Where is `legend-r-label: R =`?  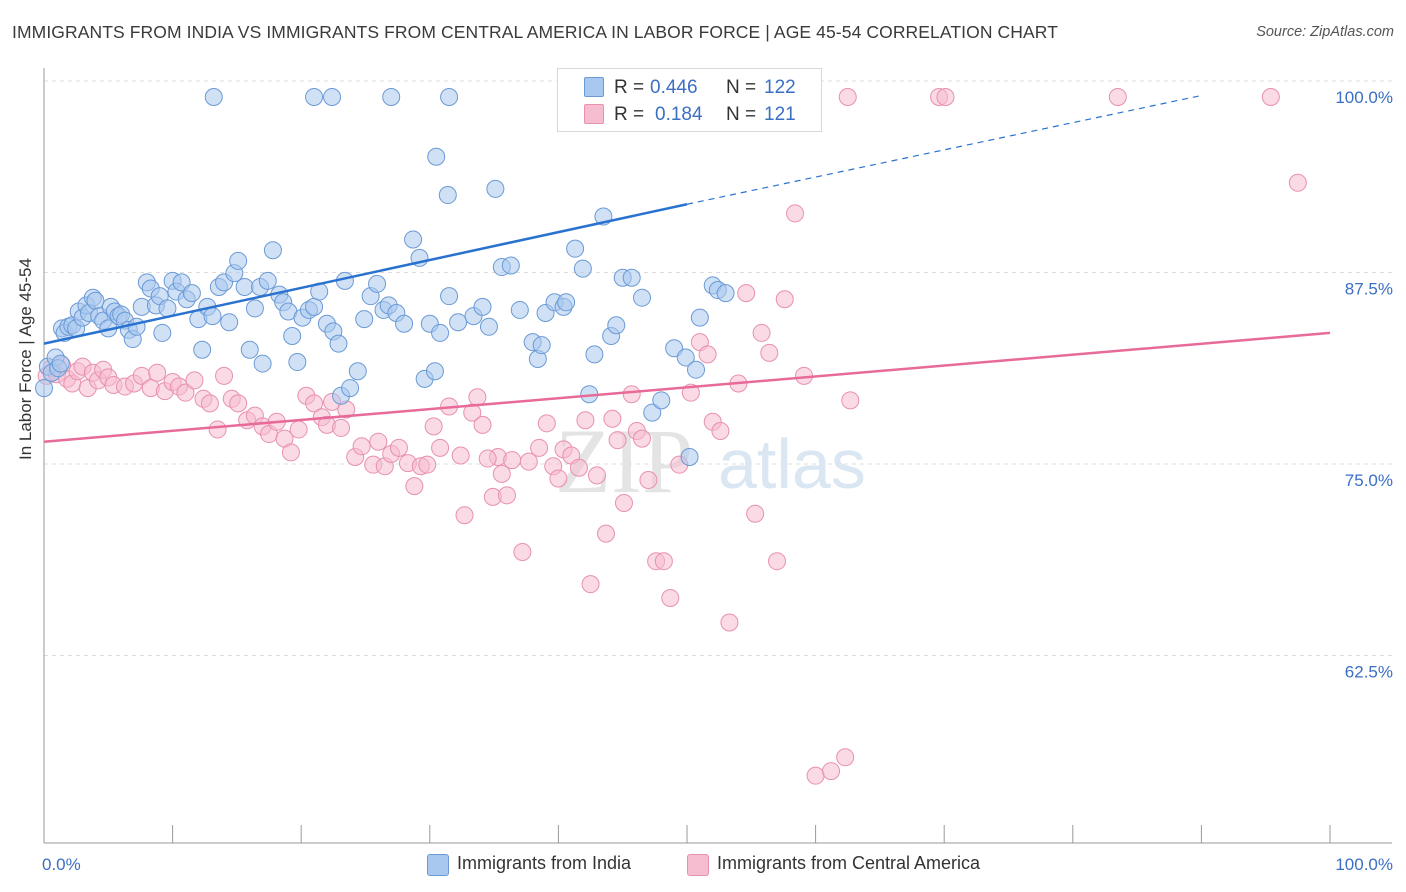
legend-r-label: R = is located at coordinates (629, 87).